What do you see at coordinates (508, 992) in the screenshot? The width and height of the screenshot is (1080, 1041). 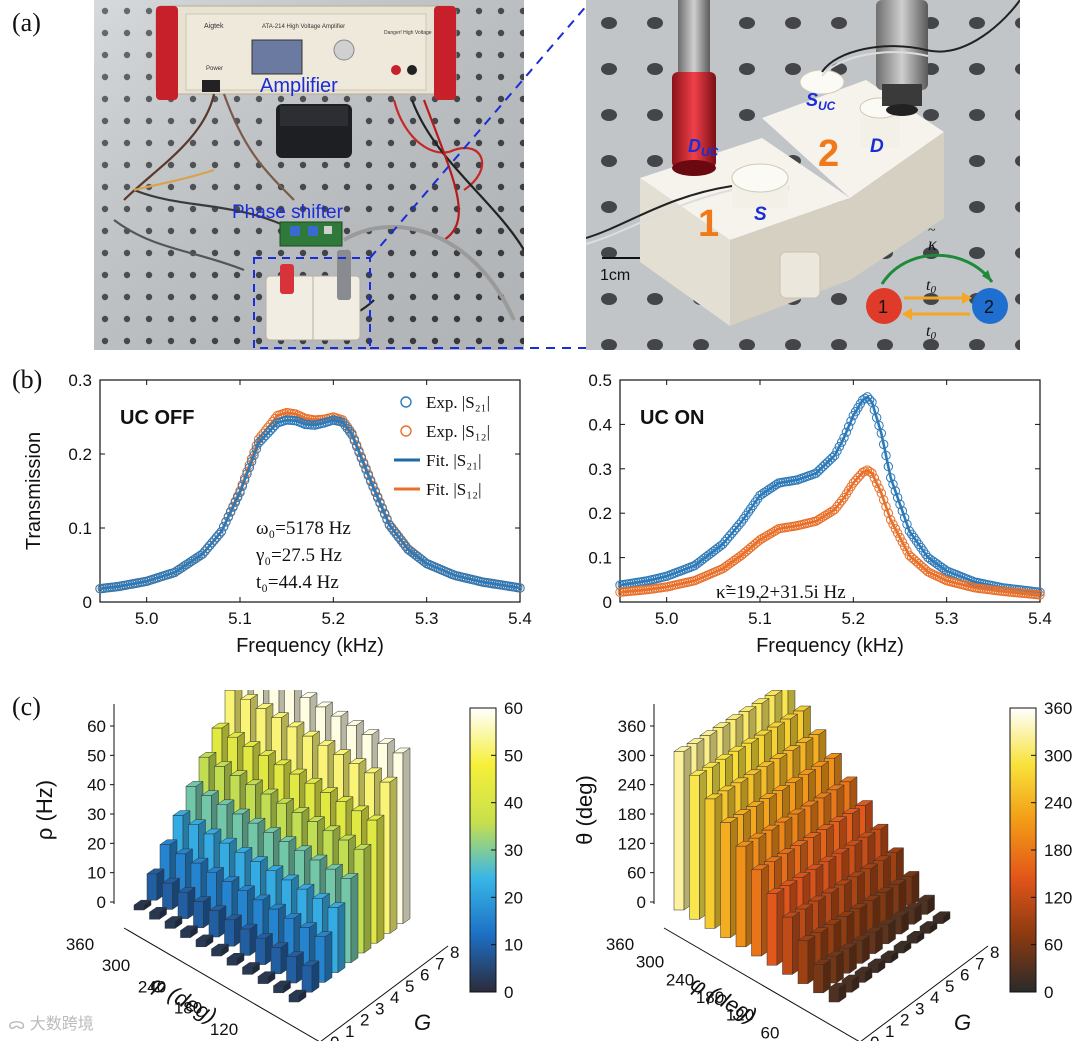 I see `colorbar-tick-label: 0` at bounding box center [508, 992].